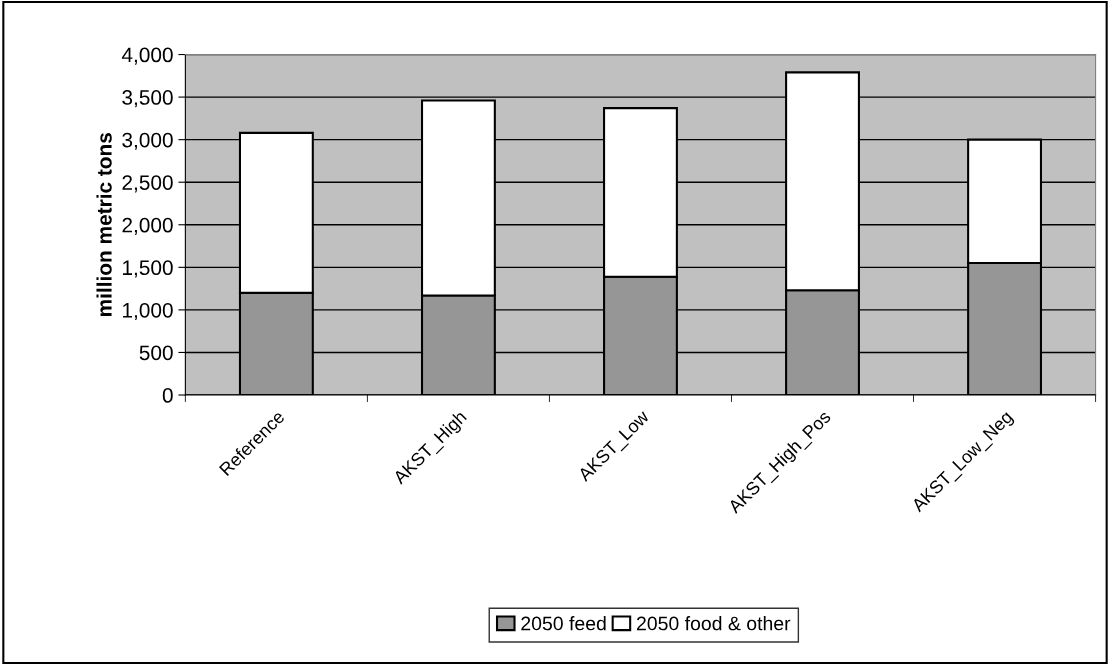 This screenshot has width=1110, height=665. I want to click on y-tick-label: 0, so click(167, 395).